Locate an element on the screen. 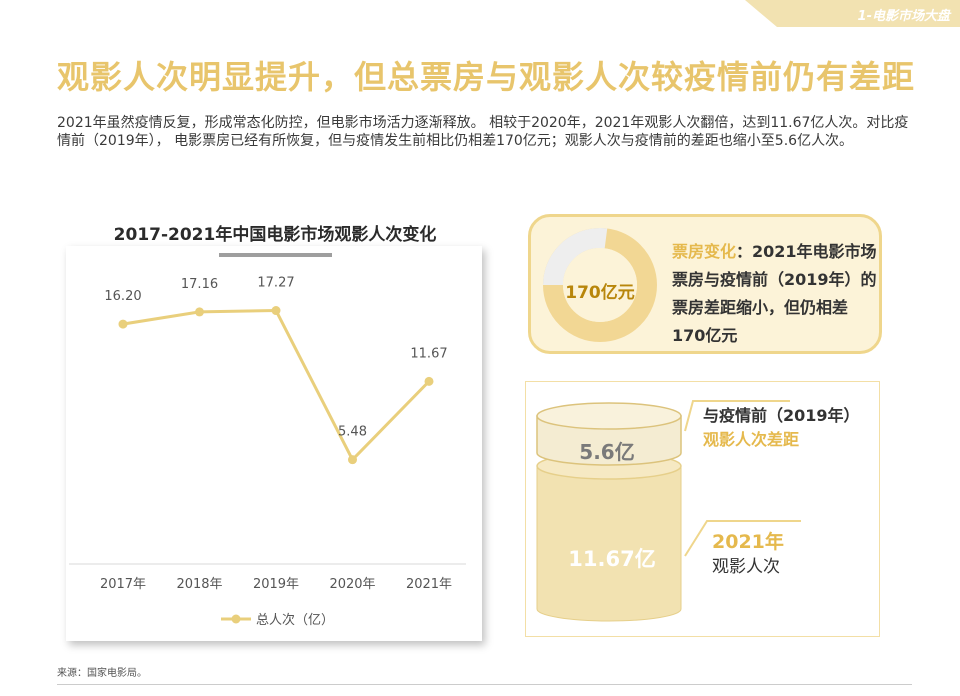 The width and height of the screenshot is (960, 696). chart-title: 2017-2021年中国电影市场观影人次变化 is located at coordinates (275, 235).